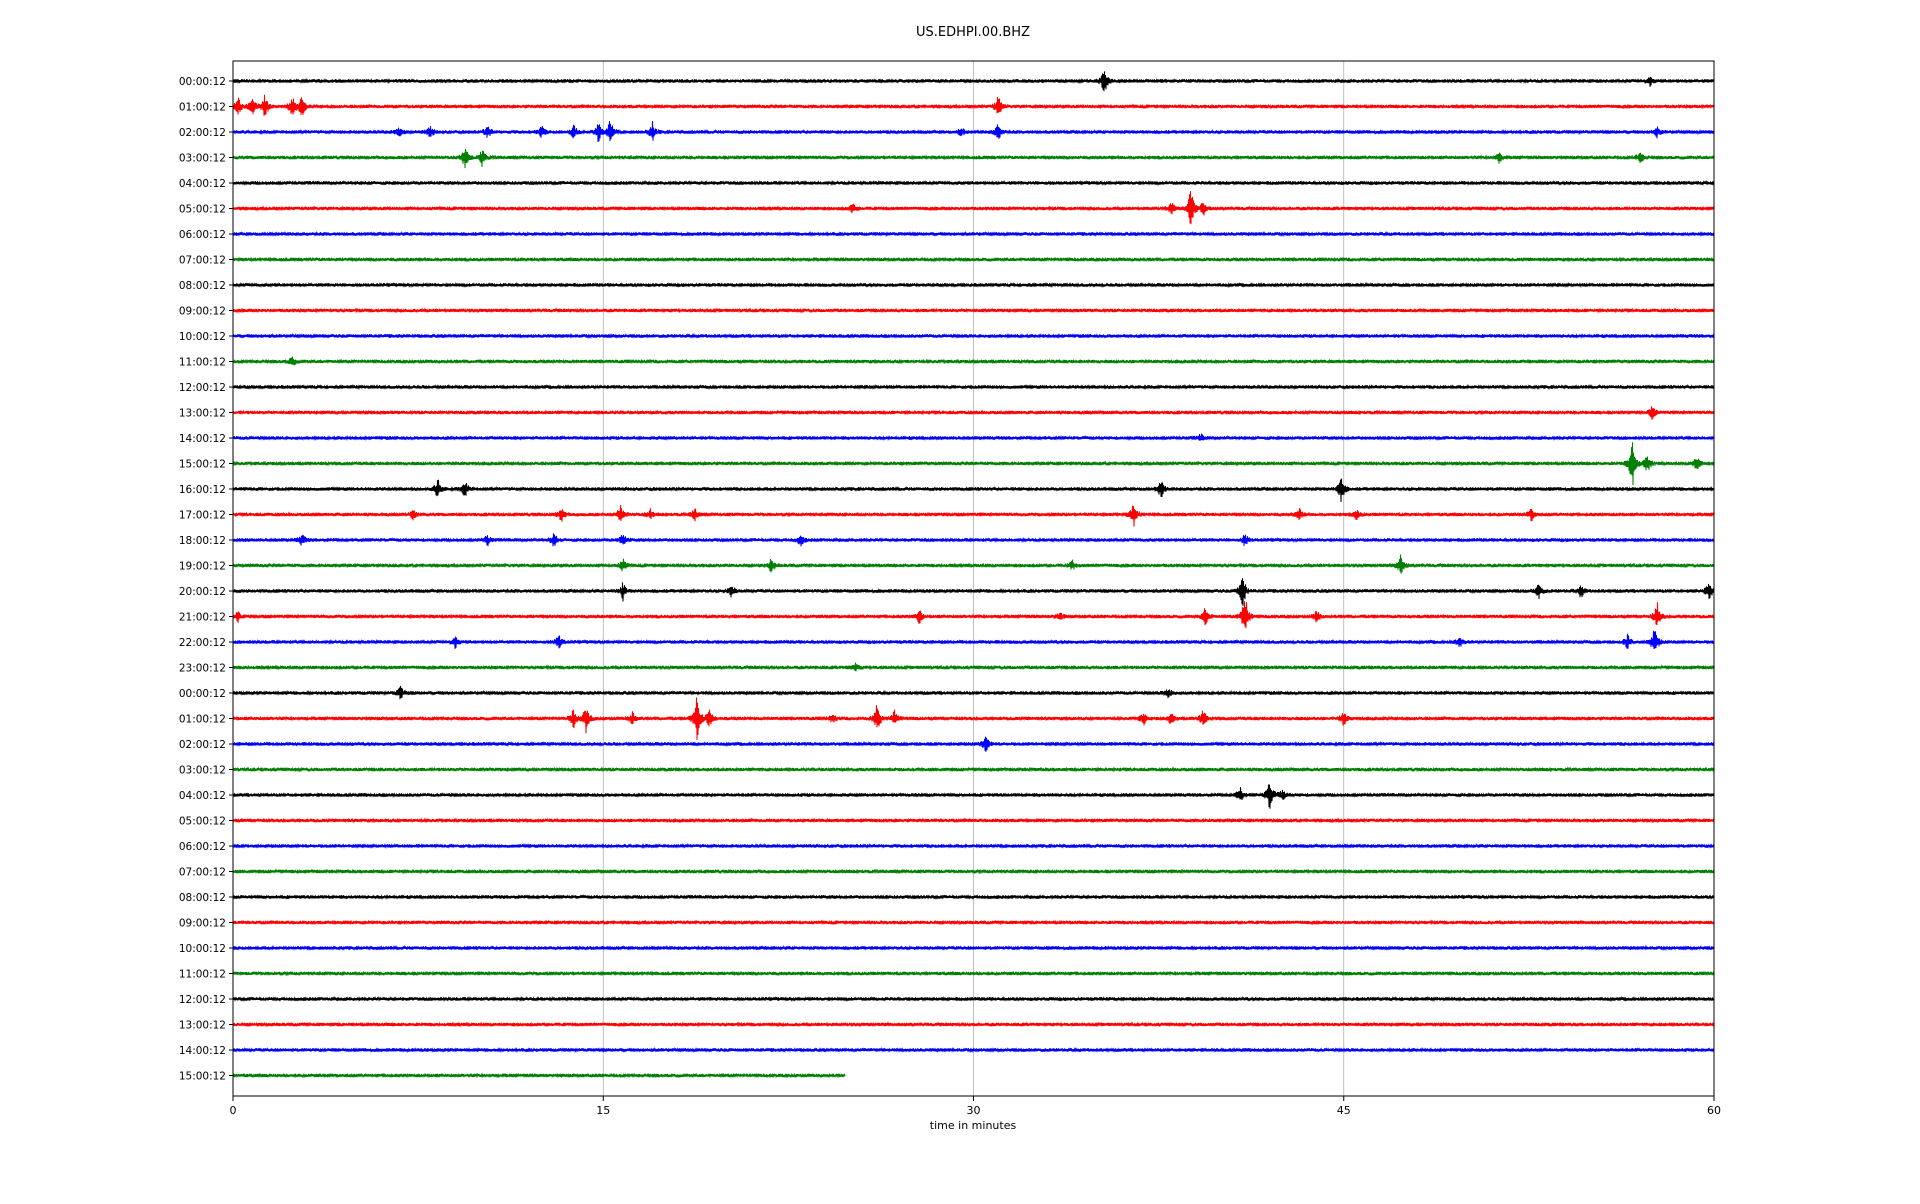  I want to click on x-tick-layer: 0 15 30 45 60, so click(975, 1106).